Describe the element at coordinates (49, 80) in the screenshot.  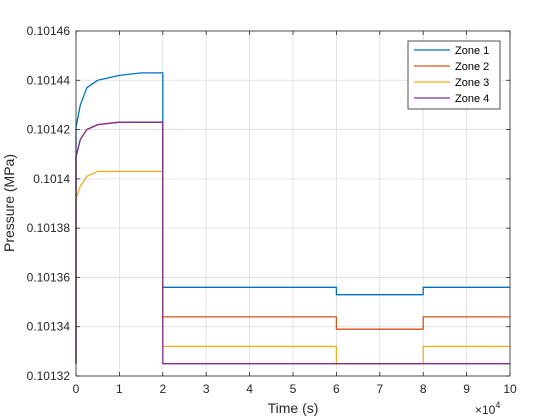
I see `y-tick-label: 0.10144` at that location.